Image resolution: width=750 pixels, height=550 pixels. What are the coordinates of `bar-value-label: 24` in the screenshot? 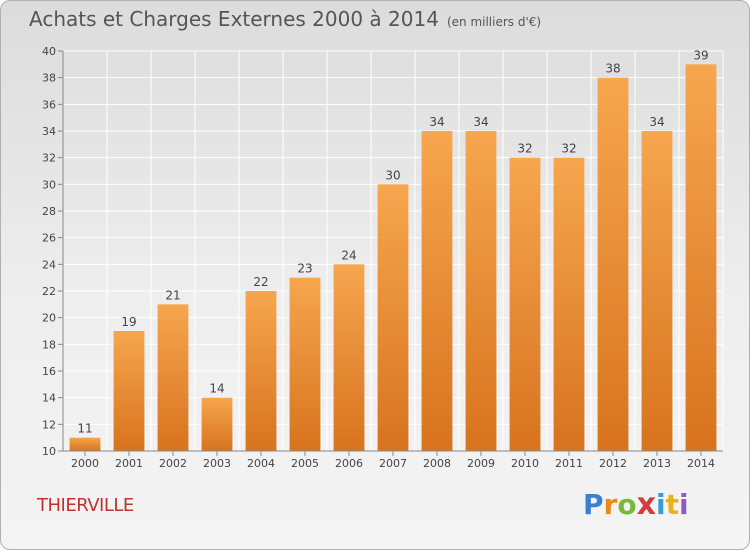 It's located at (348, 255).